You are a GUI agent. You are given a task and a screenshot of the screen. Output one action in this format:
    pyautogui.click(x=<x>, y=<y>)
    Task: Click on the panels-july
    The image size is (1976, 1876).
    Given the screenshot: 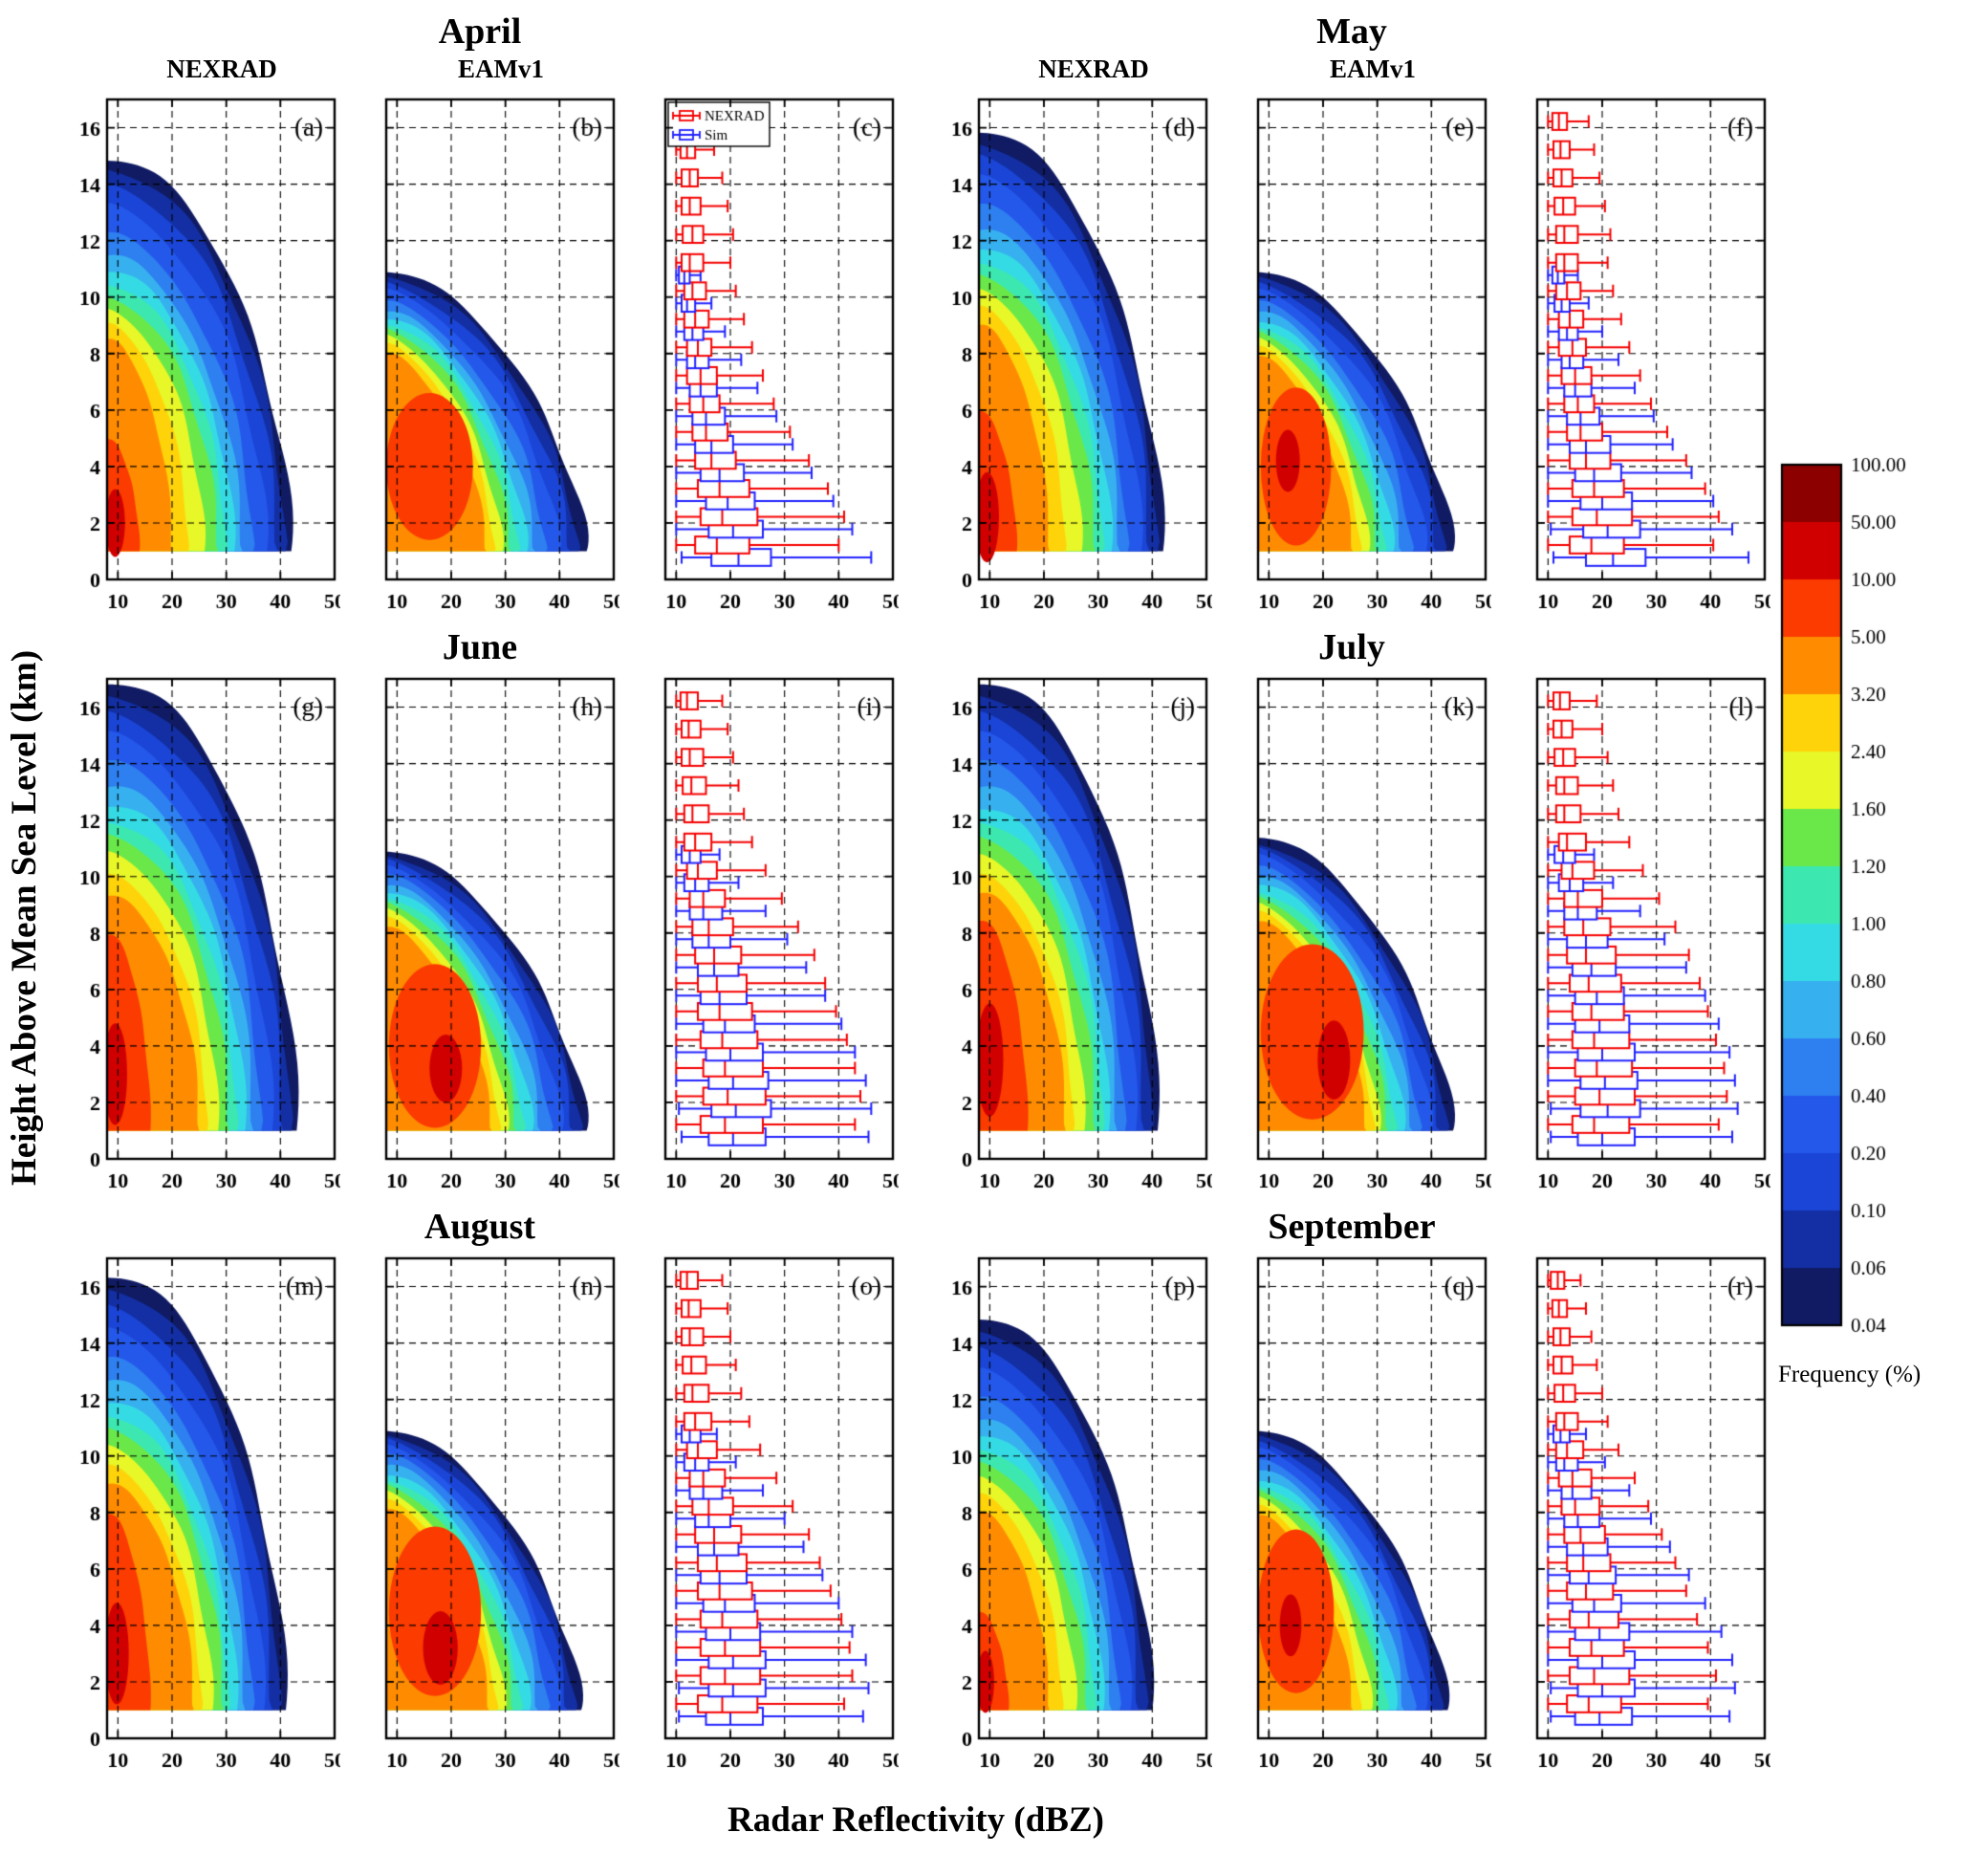 What is the action you would take?
    pyautogui.click(x=1351, y=937)
    